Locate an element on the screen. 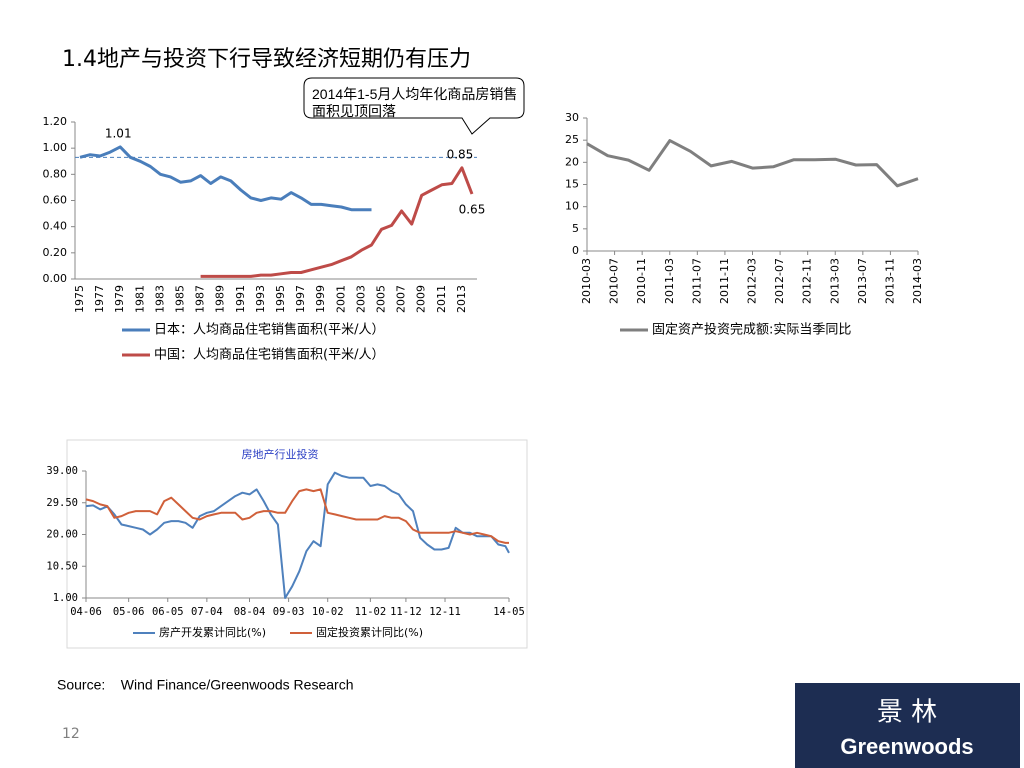  x-tick-label: 2003 is located at coordinates (360, 299).